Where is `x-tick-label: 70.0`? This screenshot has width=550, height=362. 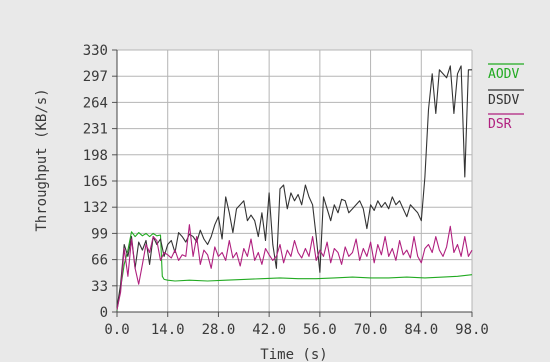 x-tick-label: 70.0 is located at coordinates (371, 330).